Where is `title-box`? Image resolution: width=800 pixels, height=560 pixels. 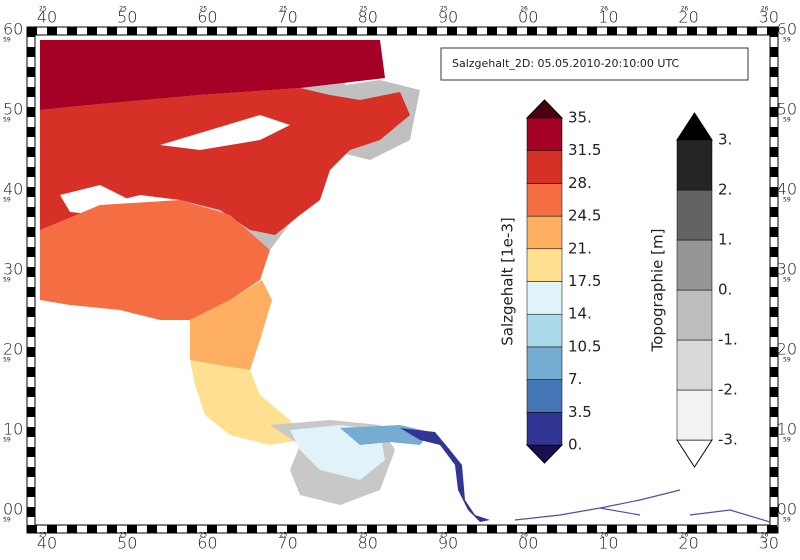
title-box is located at coordinates (594, 64).